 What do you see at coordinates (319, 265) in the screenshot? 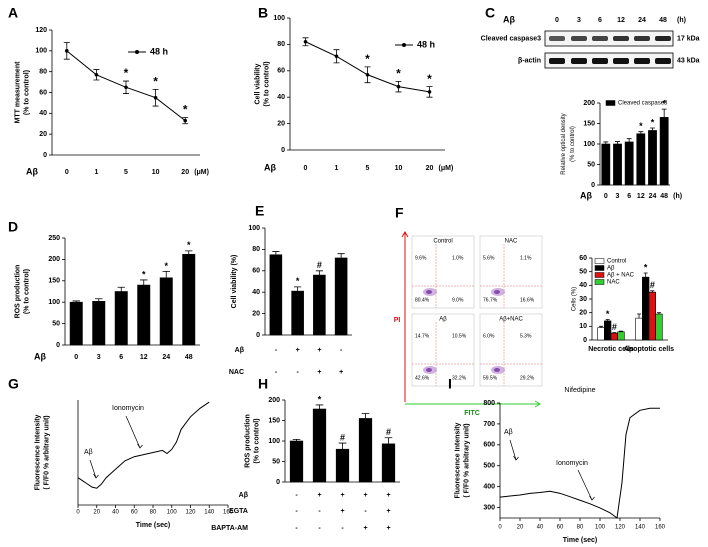
I see `significance-mark: #` at bounding box center [319, 265].